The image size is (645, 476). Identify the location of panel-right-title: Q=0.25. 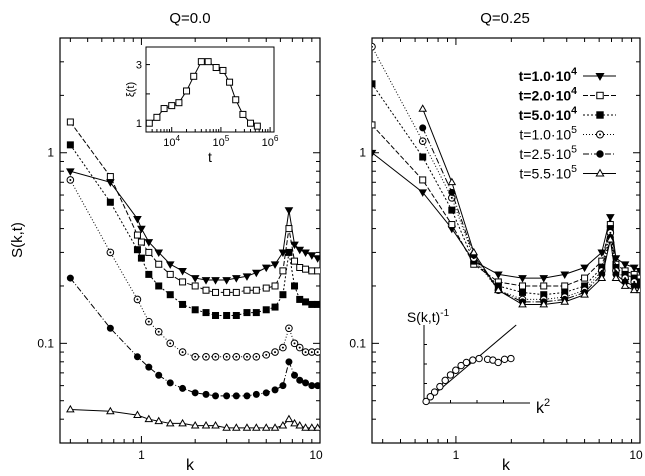
(505, 18).